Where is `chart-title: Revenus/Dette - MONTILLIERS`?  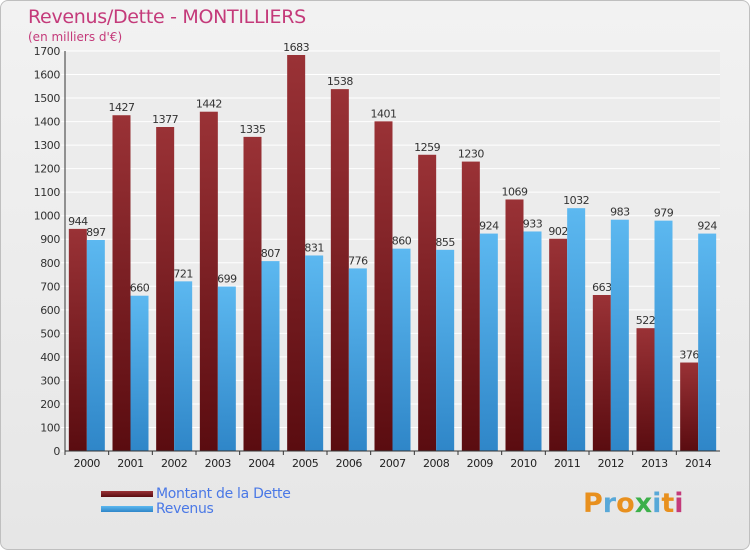 chart-title: Revenus/Dette - MONTILLIERS is located at coordinates (167, 17).